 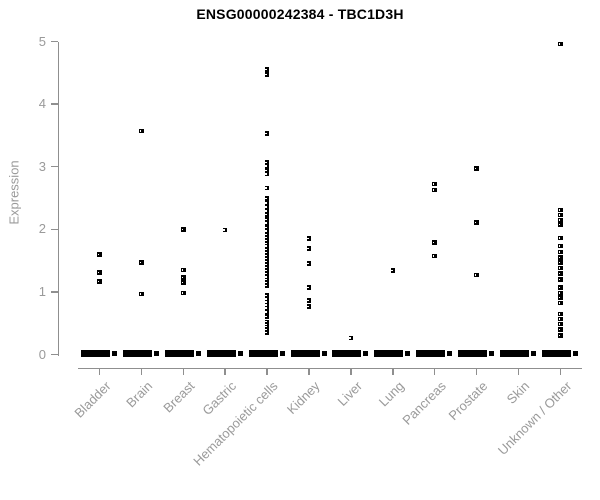 What do you see at coordinates (179, 397) in the screenshot?
I see `x-axis-label: Breast` at bounding box center [179, 397].